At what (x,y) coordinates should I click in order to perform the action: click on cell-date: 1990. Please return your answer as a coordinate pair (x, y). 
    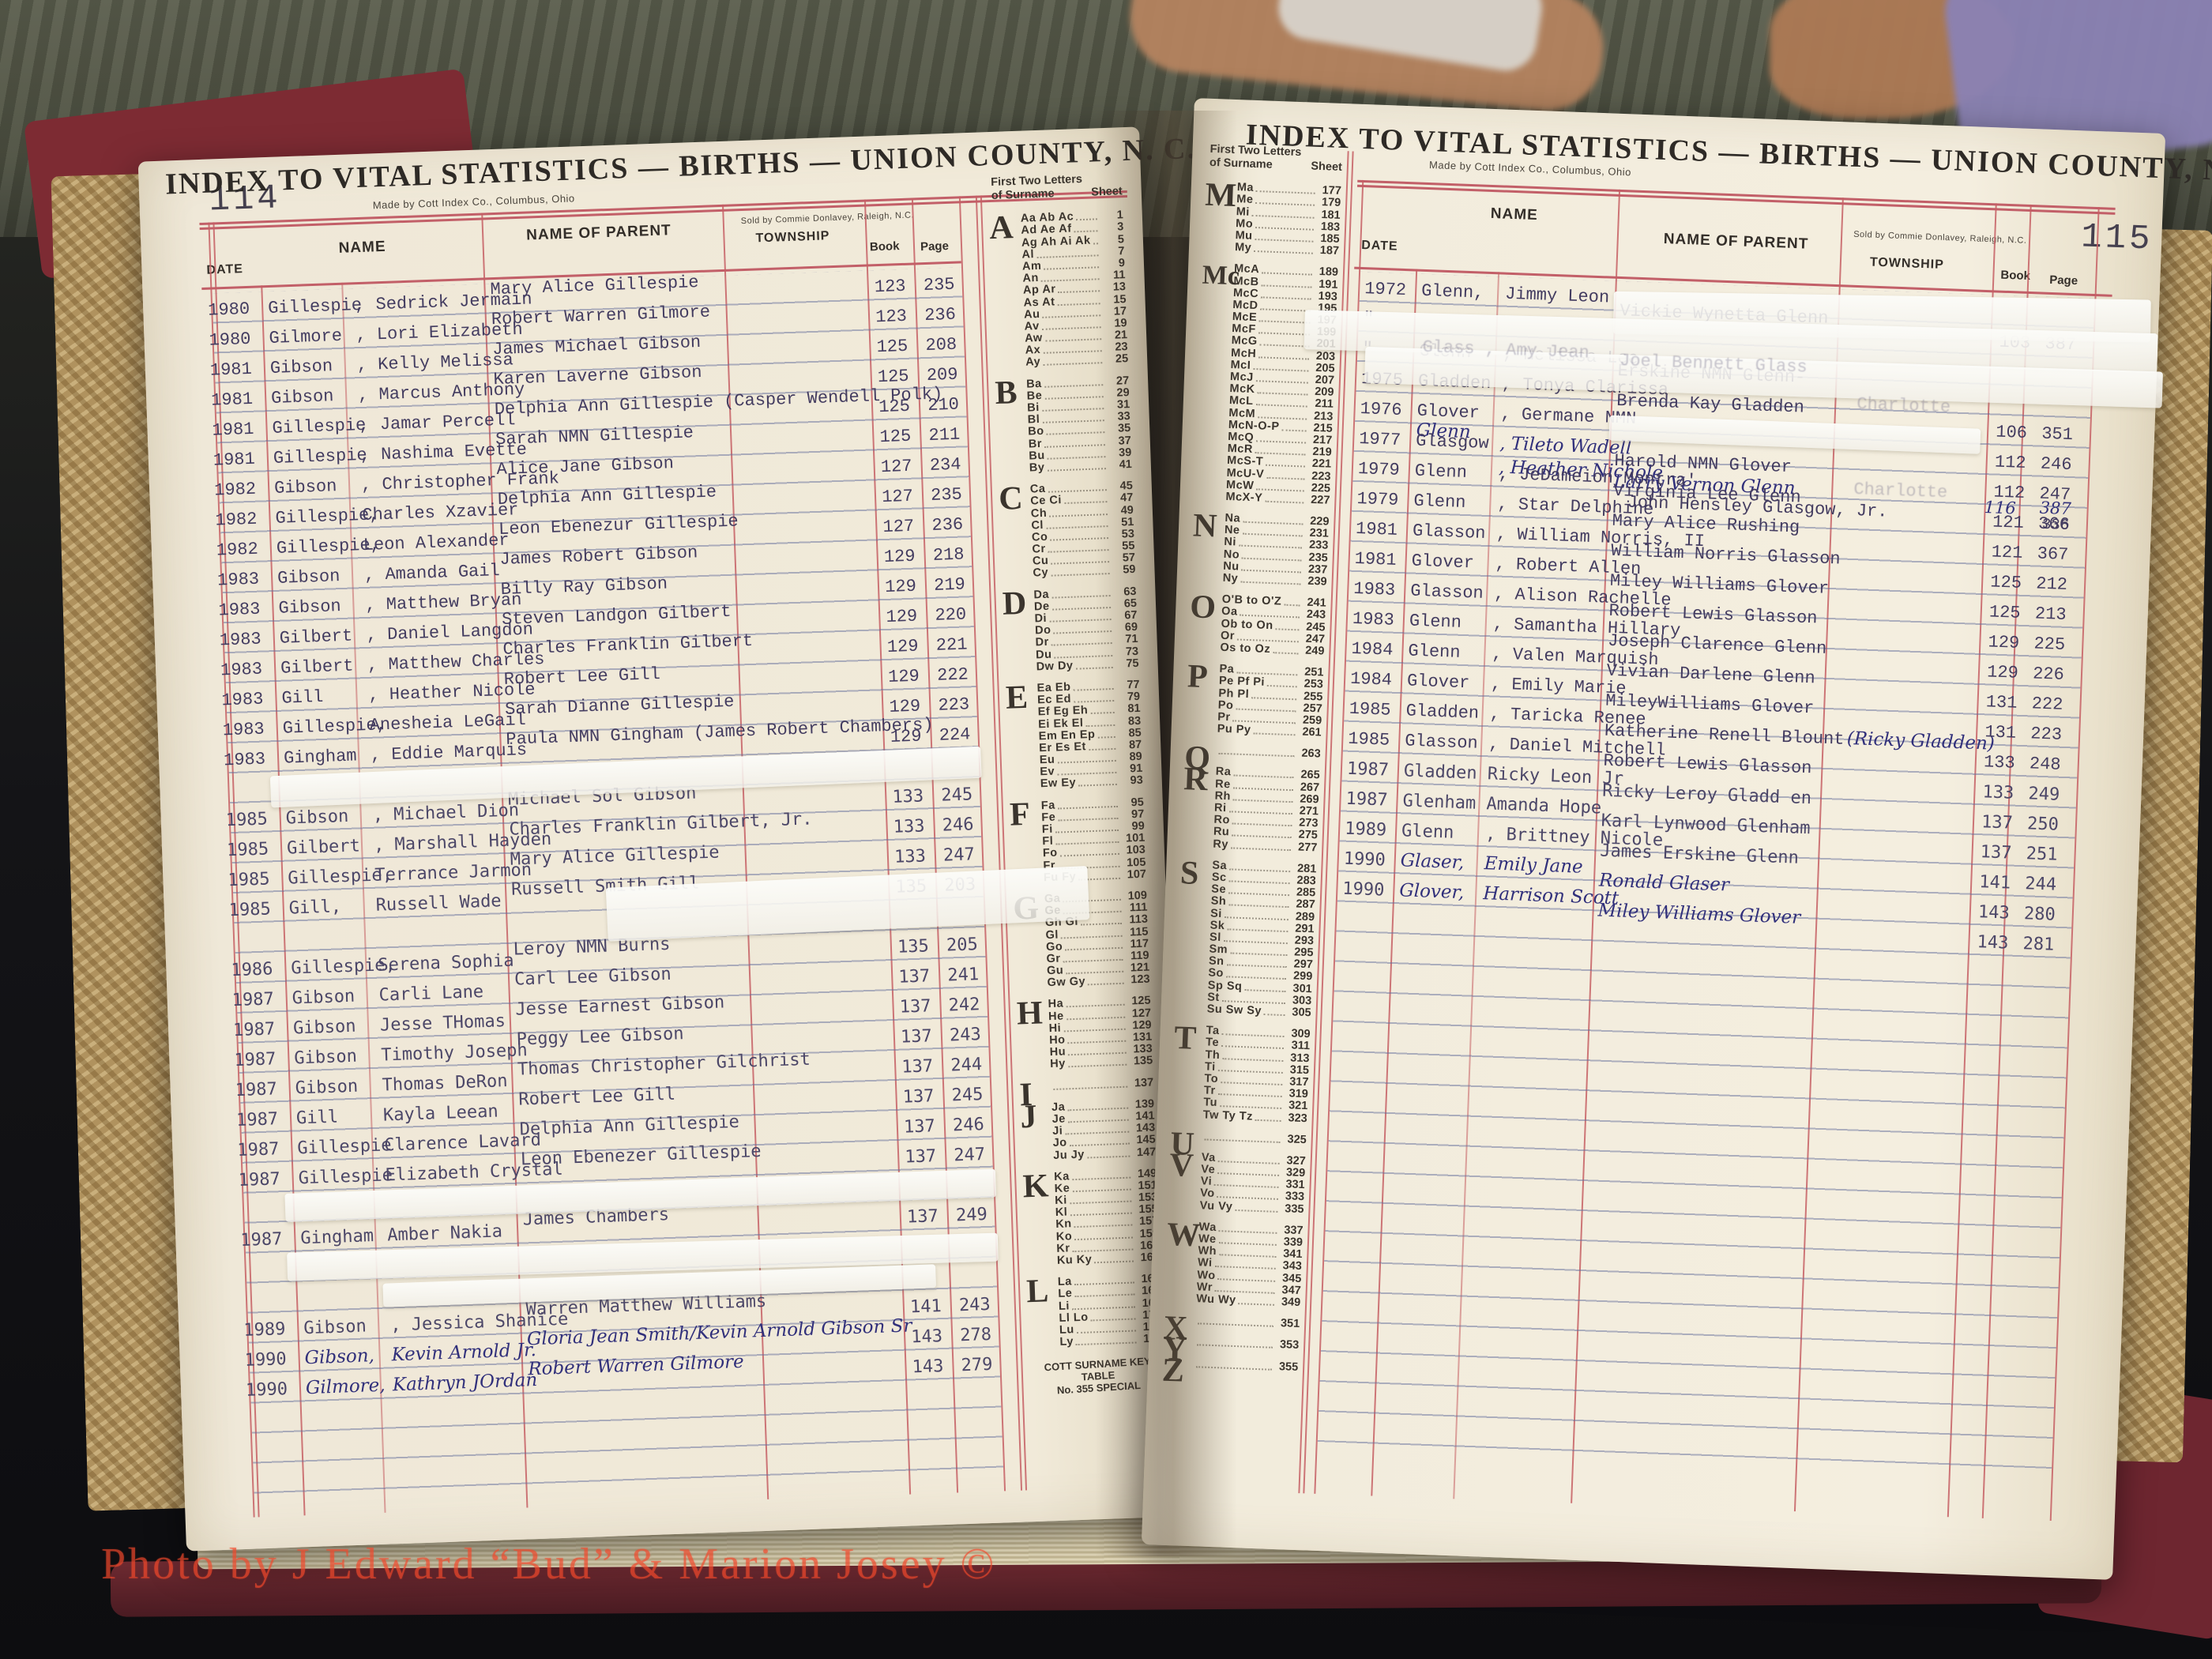
    Looking at the image, I should click on (1364, 860).